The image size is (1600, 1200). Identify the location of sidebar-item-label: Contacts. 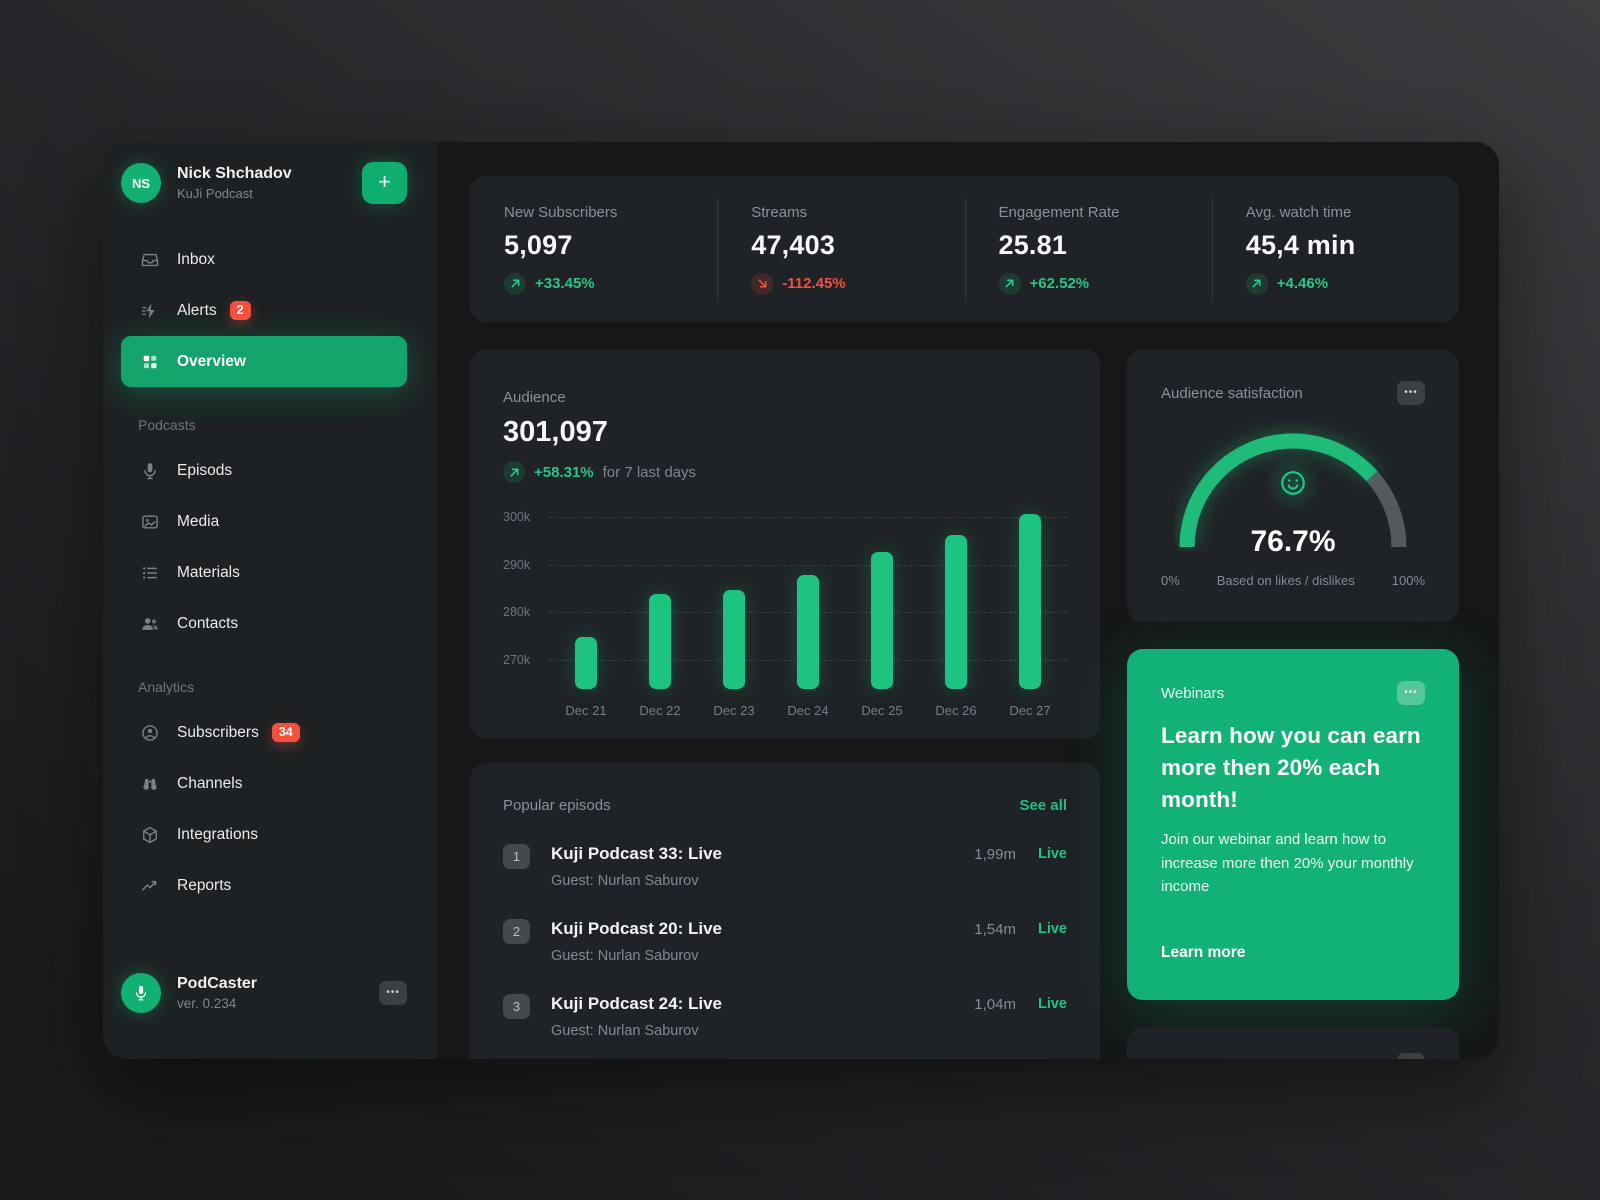
(208, 623).